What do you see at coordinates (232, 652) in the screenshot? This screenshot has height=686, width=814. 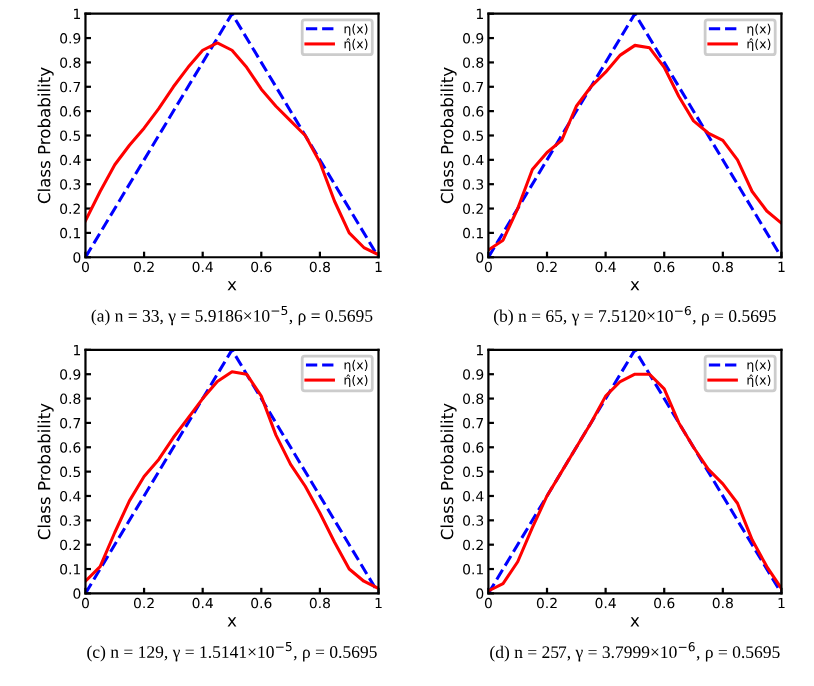 I see `text: (c) n = 129, γ = 1.5141×10$^{−5}$, ρ = 0.5695` at bounding box center [232, 652].